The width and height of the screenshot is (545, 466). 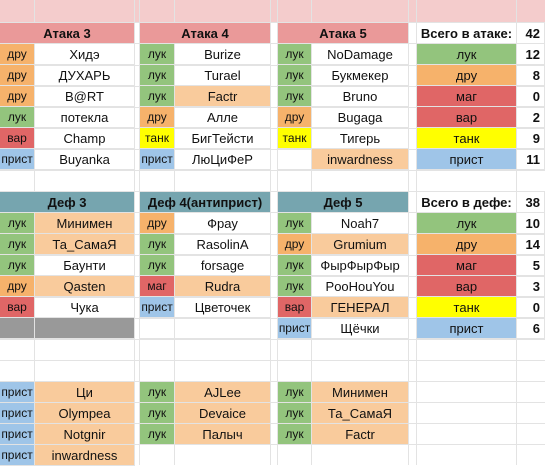 What do you see at coordinates (85, 75) in the screenshot?
I see `player-name-cell: ДУХАРЬ` at bounding box center [85, 75].